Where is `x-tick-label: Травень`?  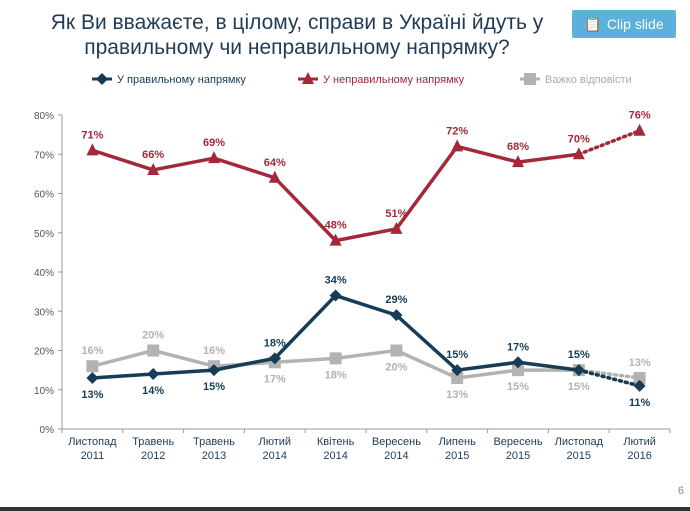 x-tick-label: Травень is located at coordinates (153, 442).